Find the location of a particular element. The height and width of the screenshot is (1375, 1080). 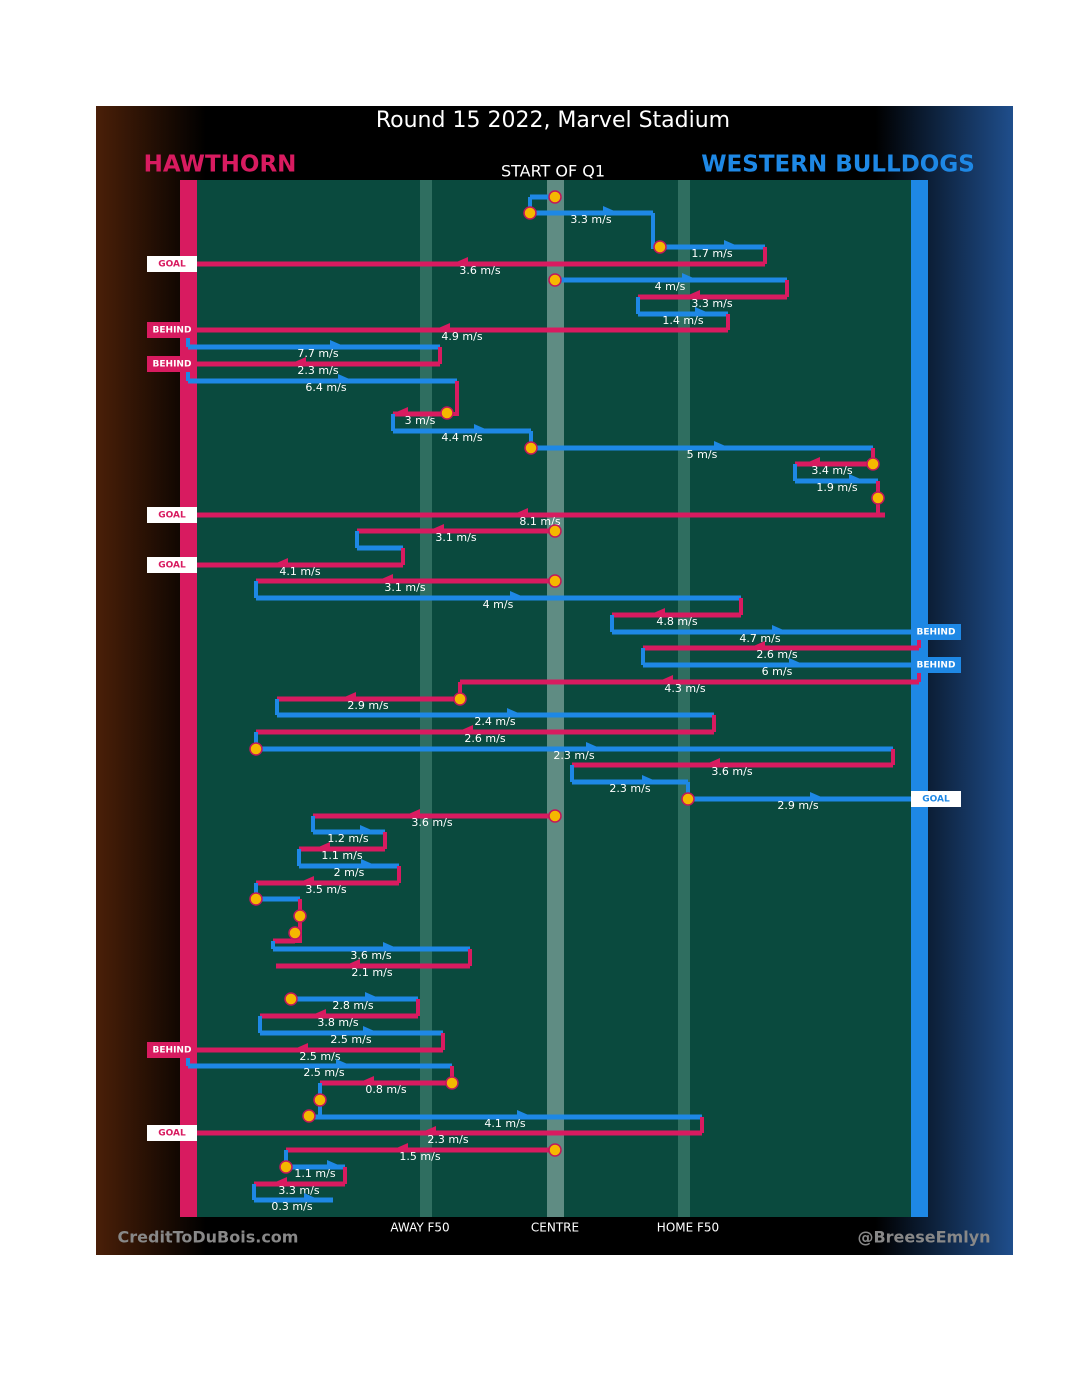

speed-label: 1.9 m/s is located at coordinates (836, 487).